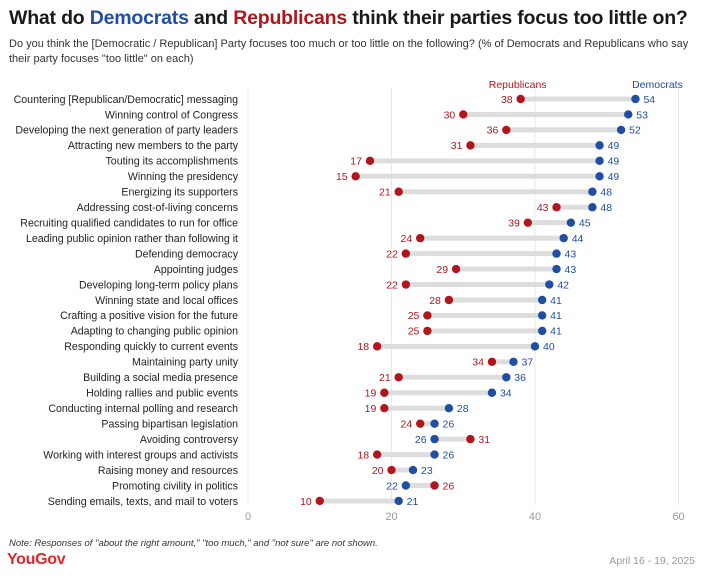 The height and width of the screenshot is (576, 705). Describe the element at coordinates (427, 471) in the screenshot. I see `democrat-value-label: 23` at that location.